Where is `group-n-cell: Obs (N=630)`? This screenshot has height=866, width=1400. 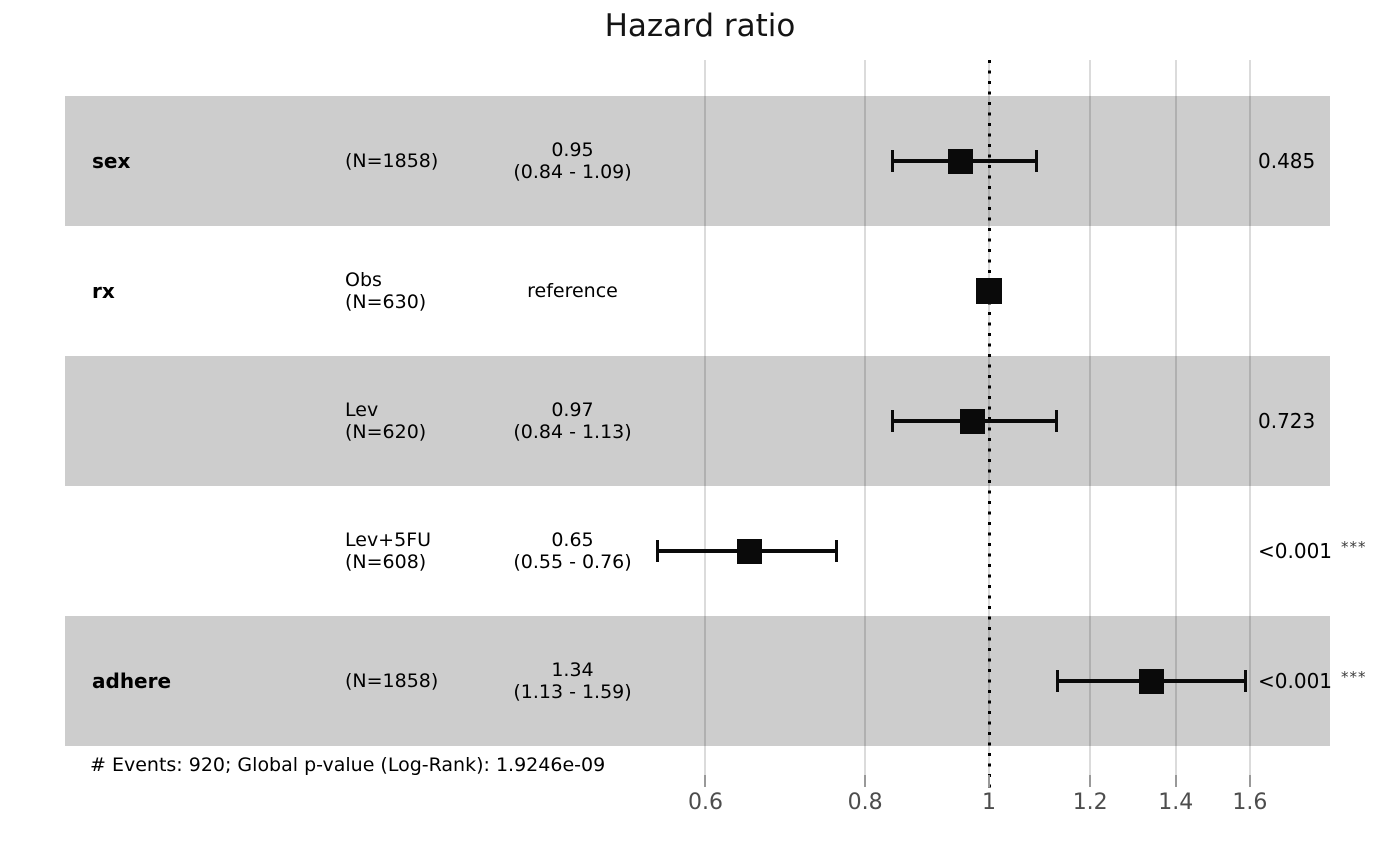 group-n-cell: Obs (N=630) is located at coordinates (386, 291).